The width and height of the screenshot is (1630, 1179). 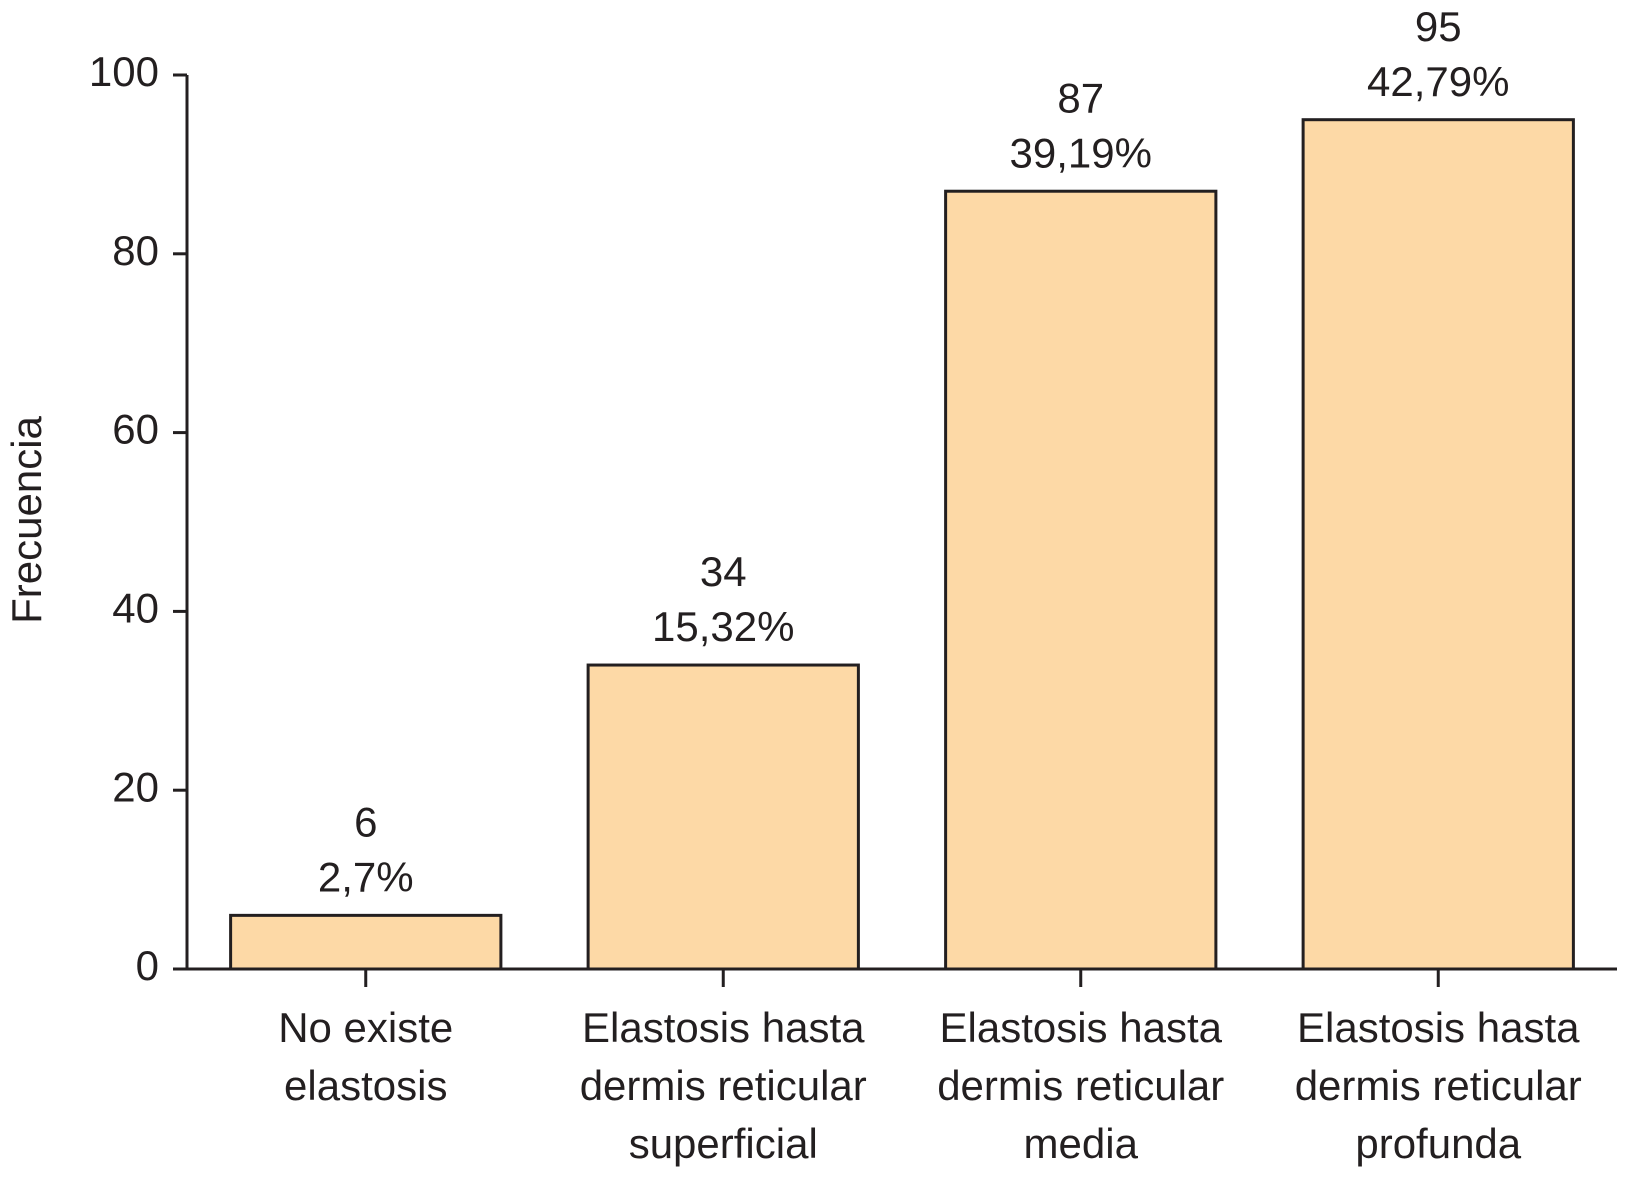 I want to click on value-label: 95, so click(x=1438, y=26).